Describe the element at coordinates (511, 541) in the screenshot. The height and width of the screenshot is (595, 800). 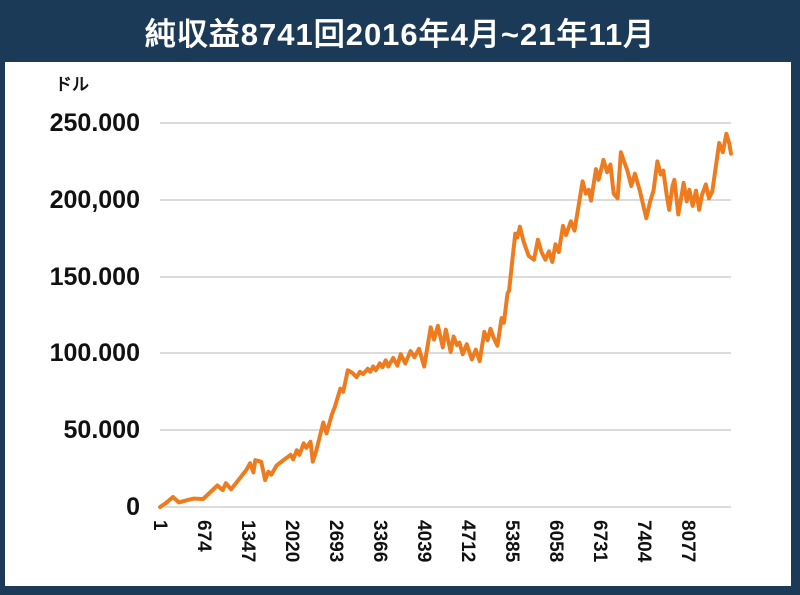
I see `x-tick-label: 5385` at that location.